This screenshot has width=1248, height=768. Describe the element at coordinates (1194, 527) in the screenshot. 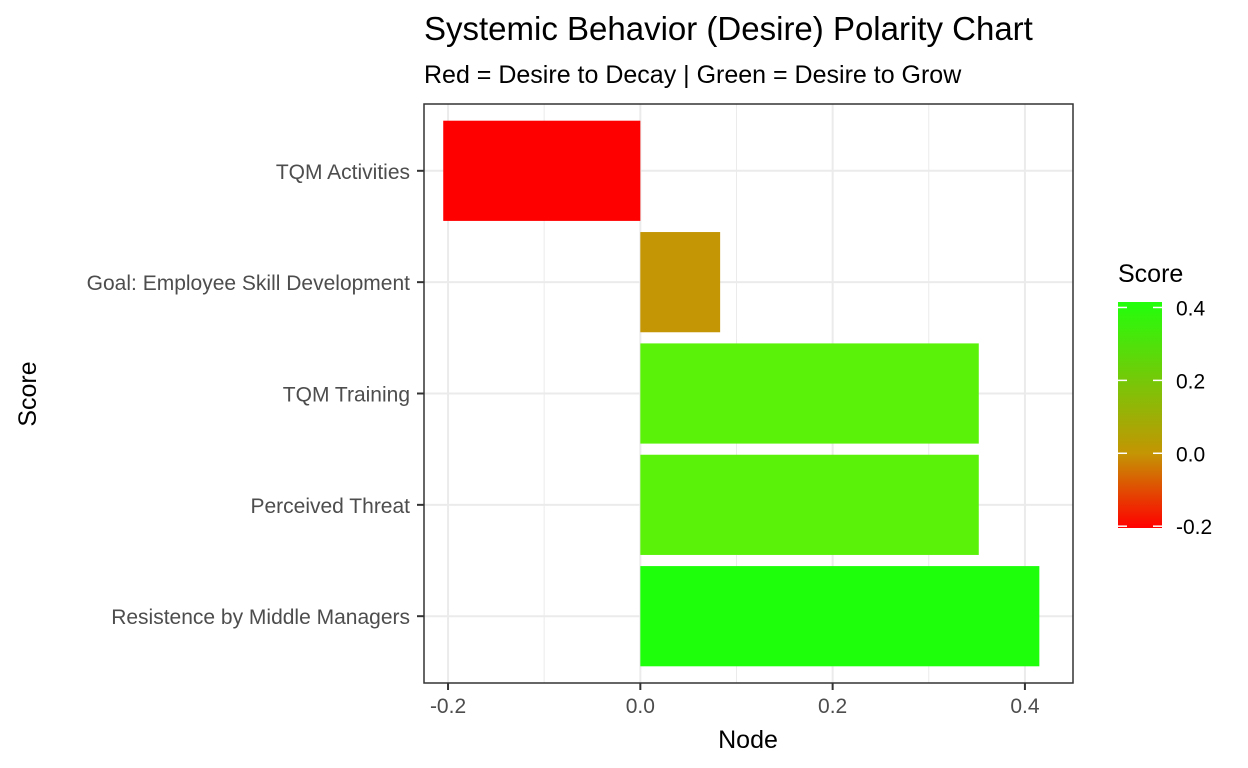

I see `legend-tick-label: -0.2` at that location.